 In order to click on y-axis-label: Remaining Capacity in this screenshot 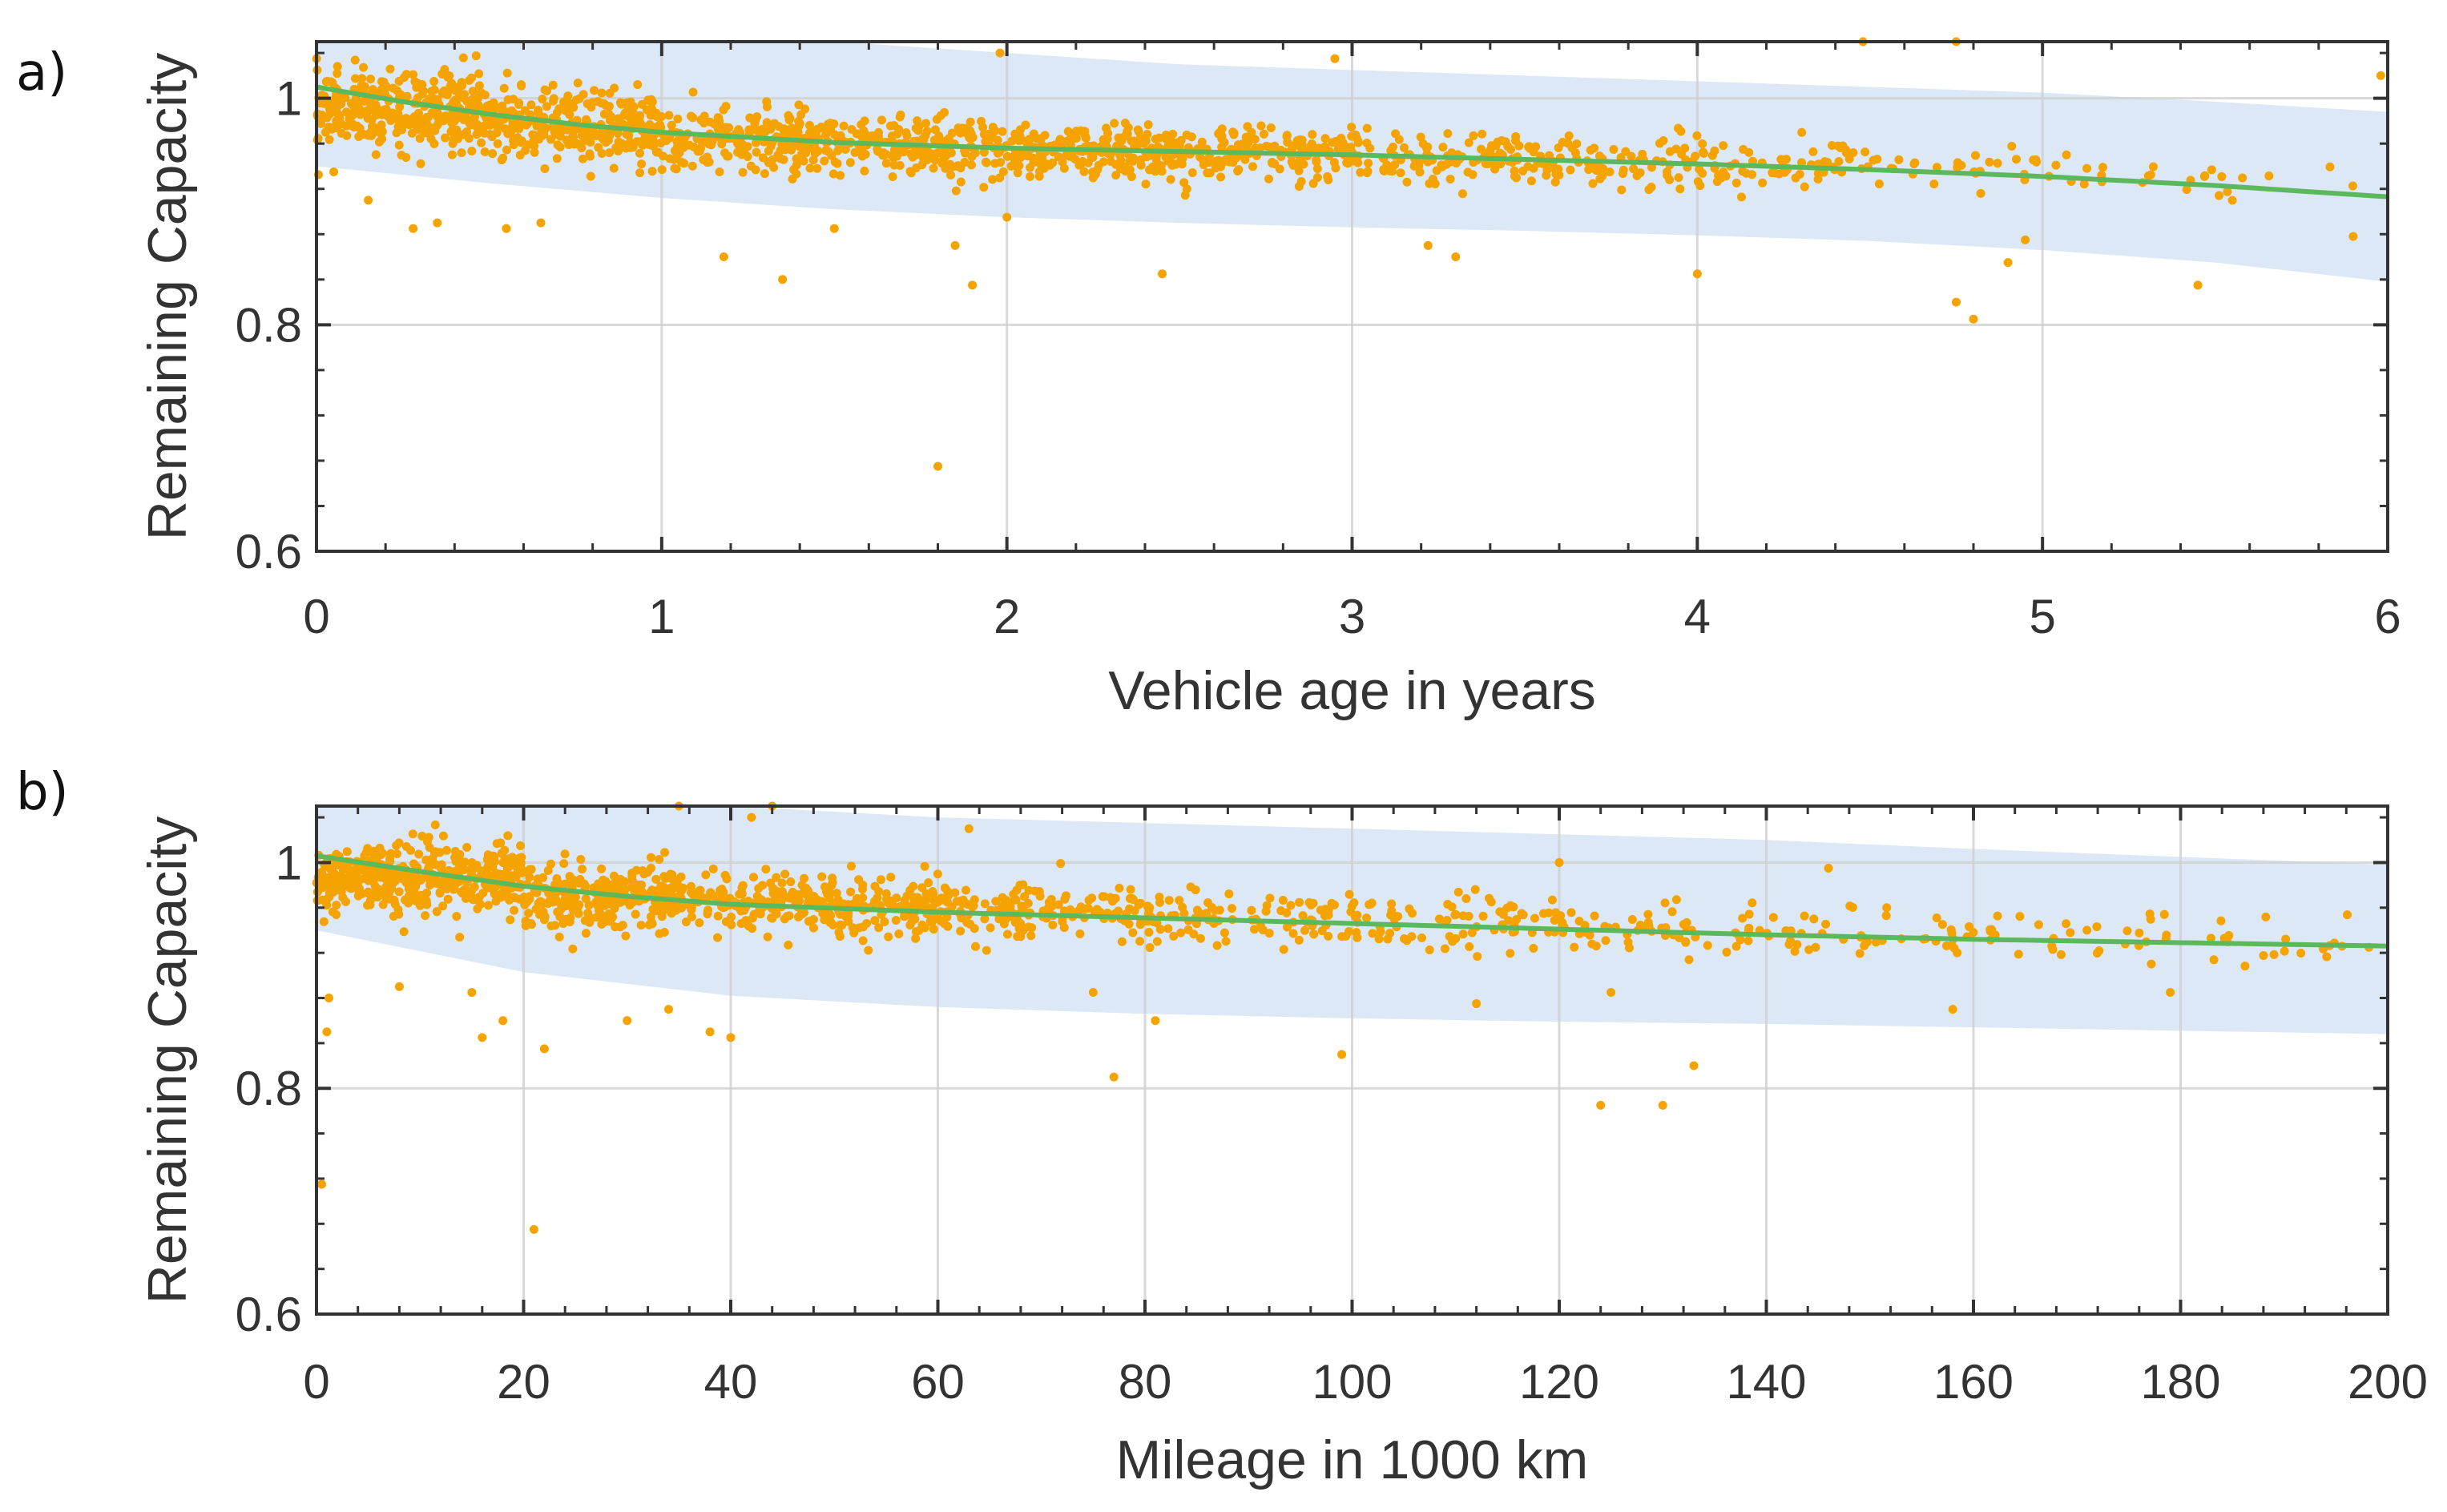, I will do `click(167, 1060)`.